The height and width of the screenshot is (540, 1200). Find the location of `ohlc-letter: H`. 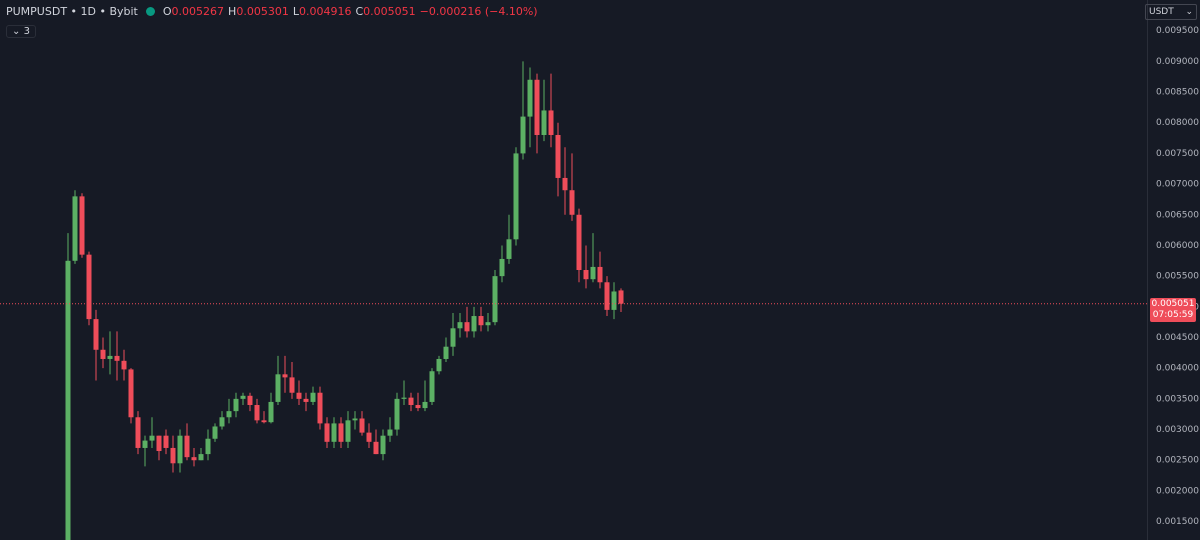

ohlc-letter: H is located at coordinates (232, 11).